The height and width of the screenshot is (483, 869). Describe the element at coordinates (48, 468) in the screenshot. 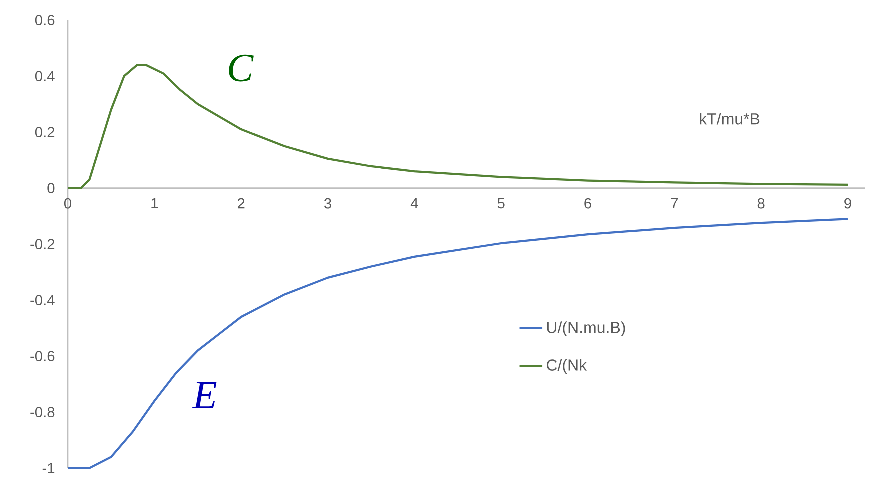

I see `y-tick-label: -1` at that location.